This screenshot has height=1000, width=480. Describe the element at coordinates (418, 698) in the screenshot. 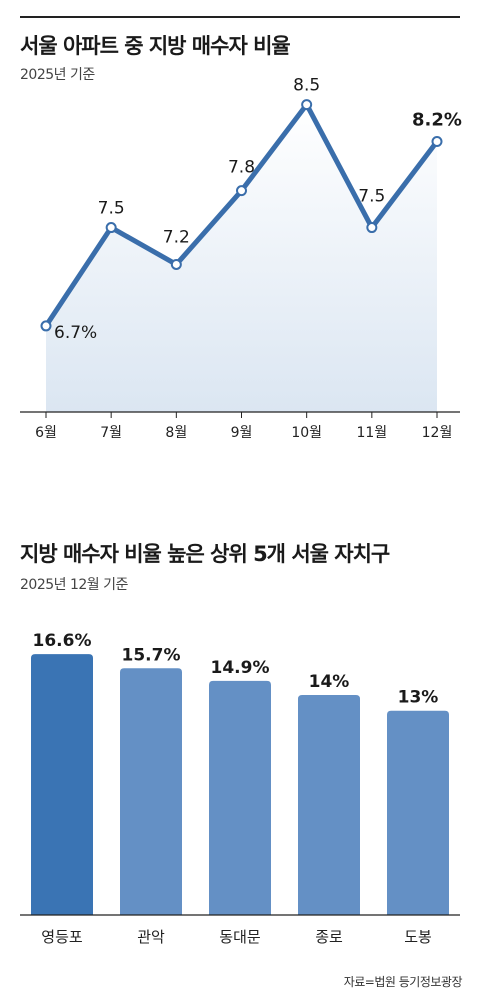

I see `bar-value-label: 13%` at that location.